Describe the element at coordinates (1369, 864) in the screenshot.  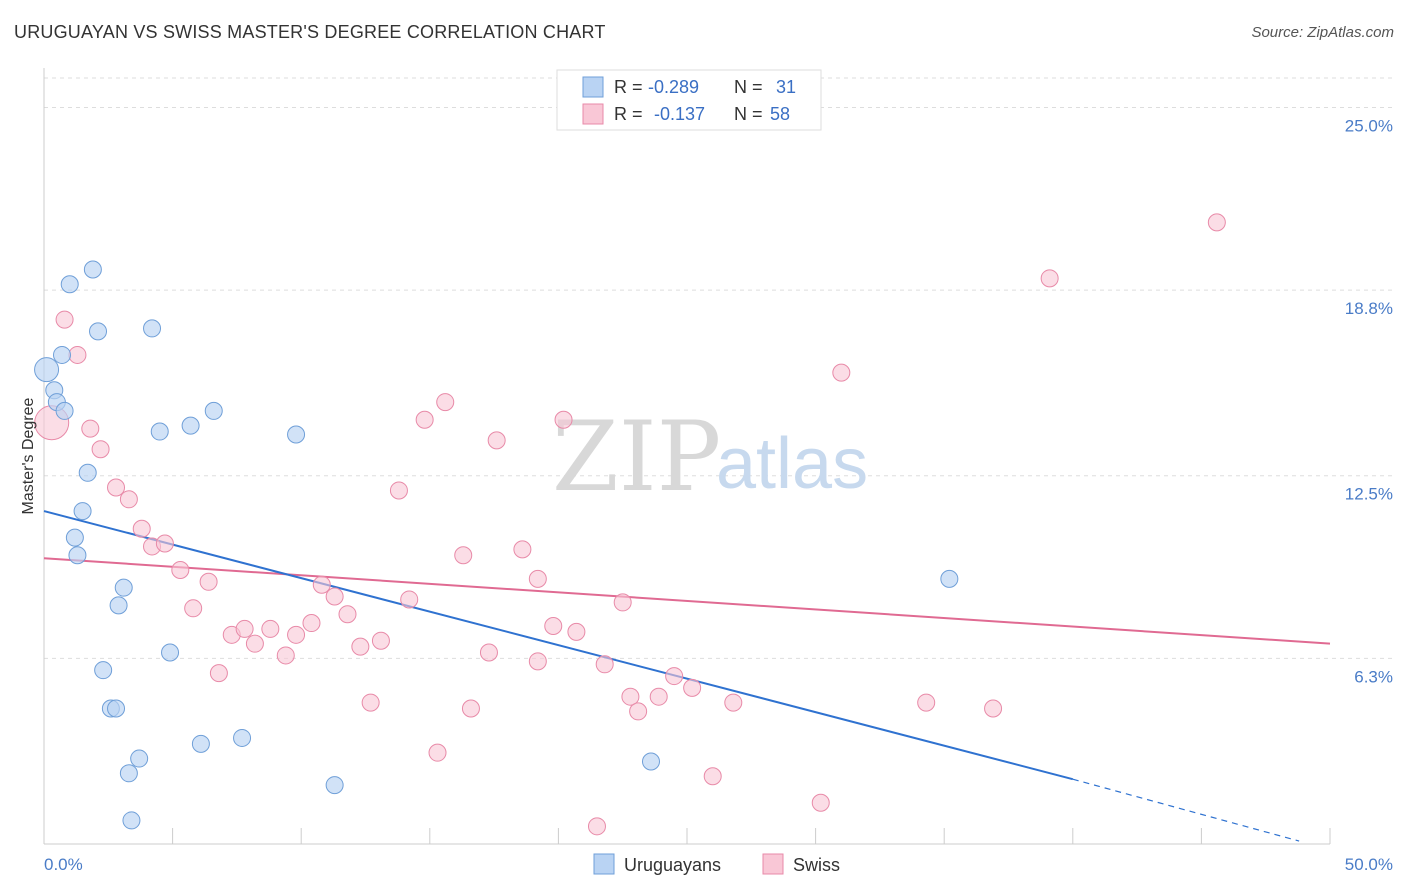
I see `x-tick-label-max: 50.0%` at that location.